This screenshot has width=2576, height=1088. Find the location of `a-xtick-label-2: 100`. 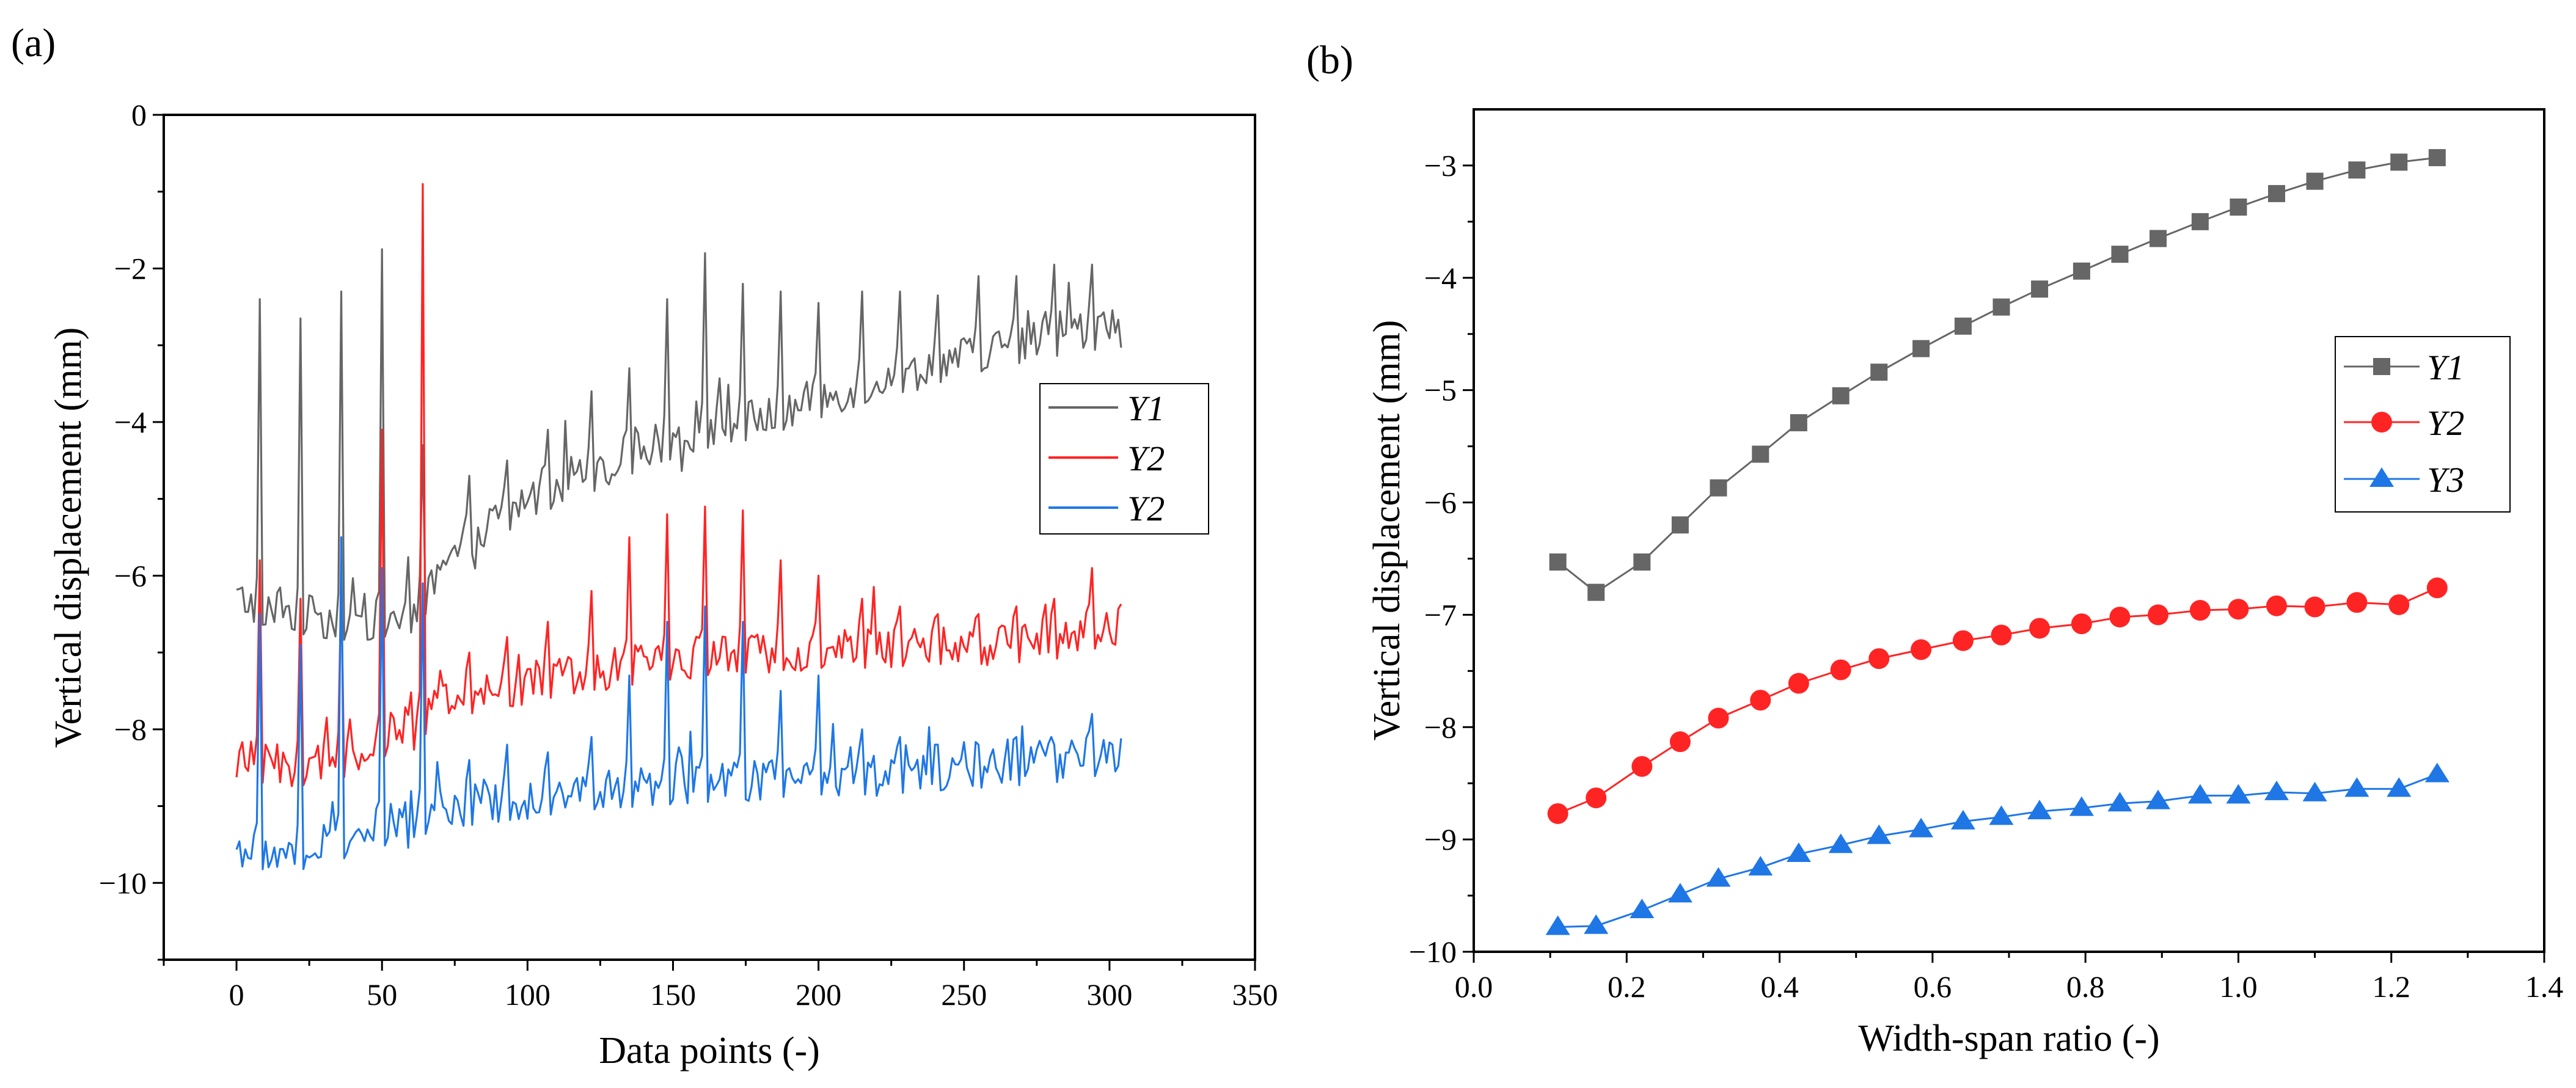

a-xtick-label-2: 100 is located at coordinates (528, 994).